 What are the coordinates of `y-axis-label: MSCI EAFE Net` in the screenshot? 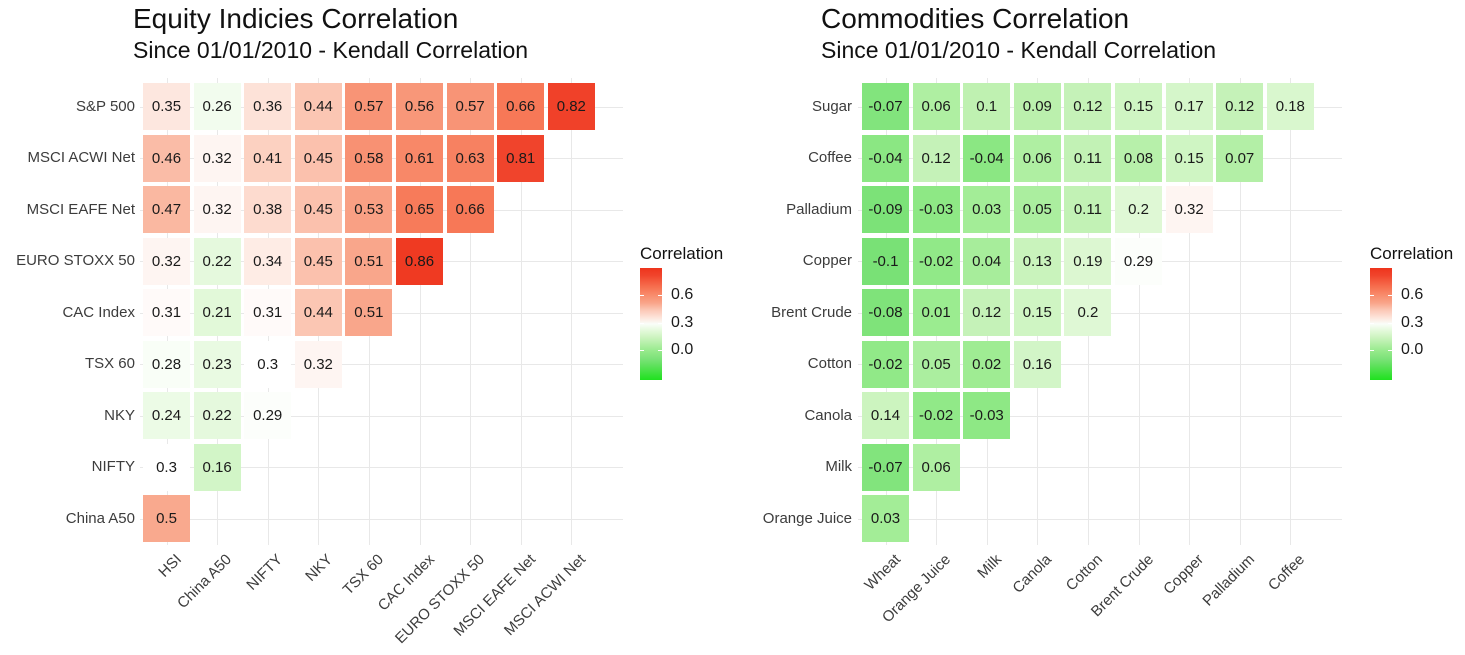 It's located at (80, 209).